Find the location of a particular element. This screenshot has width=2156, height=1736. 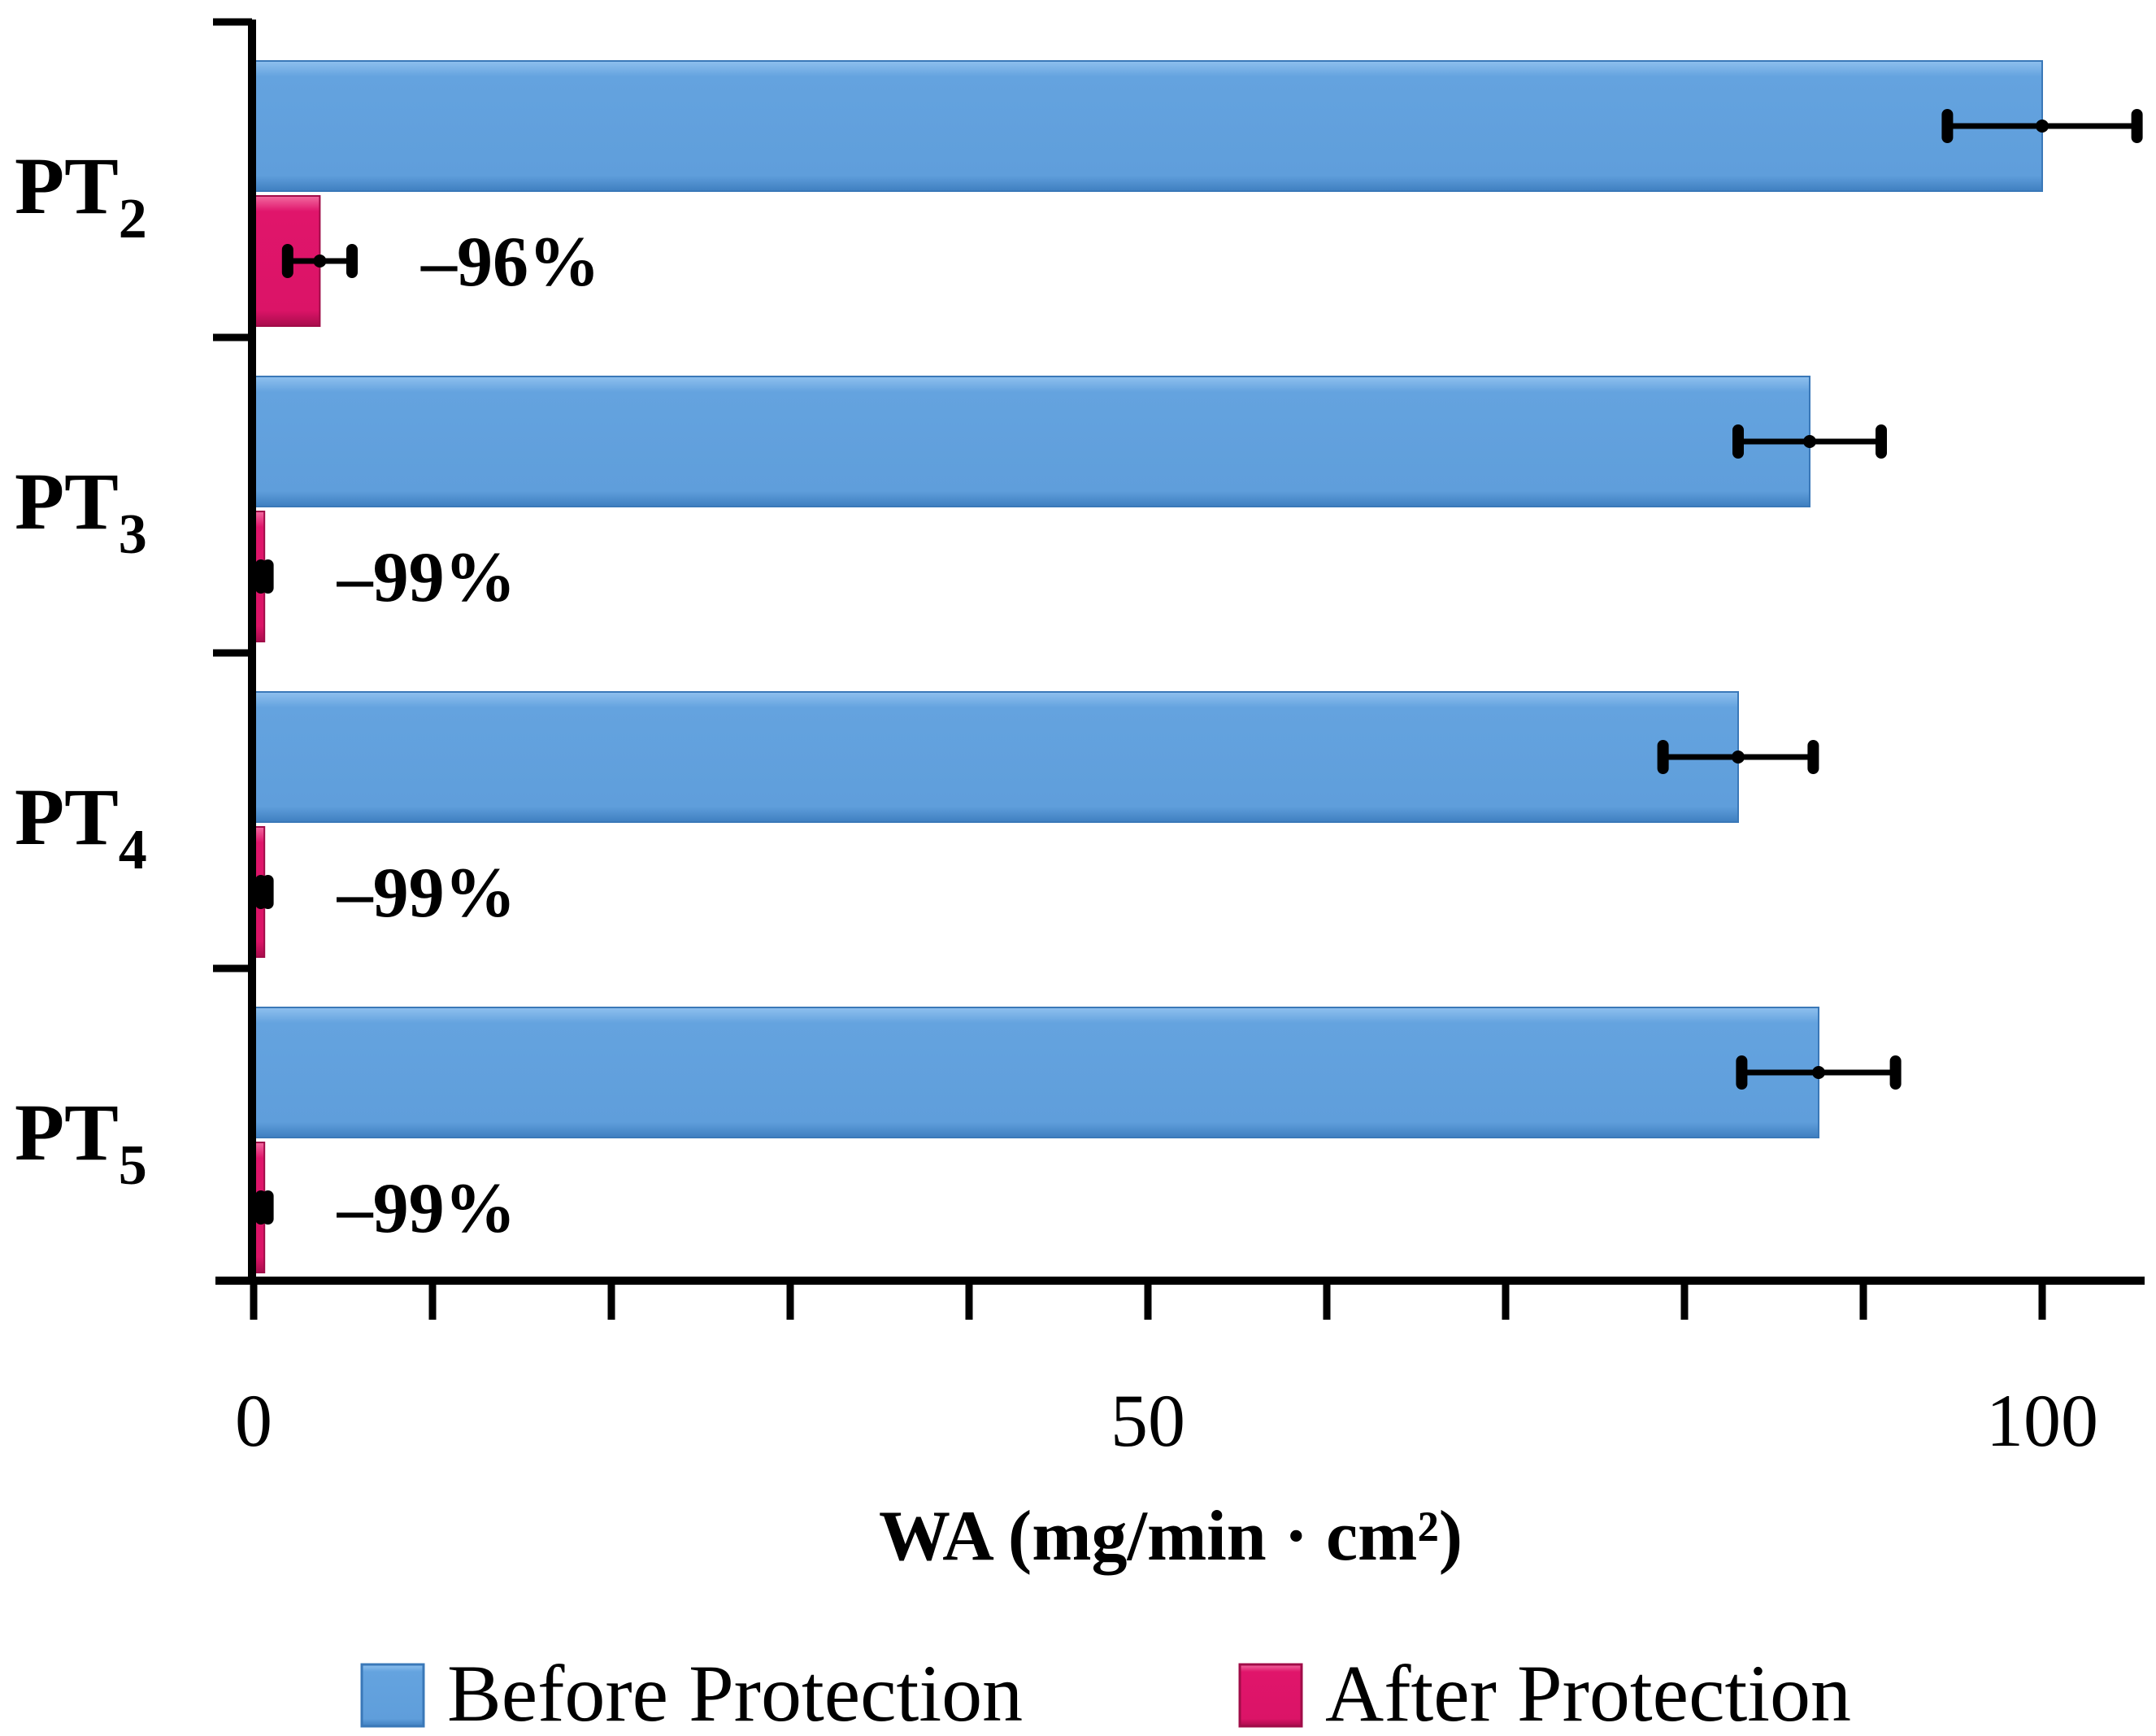

legend-item-before: Before Protection is located at coordinates (691, 1692).